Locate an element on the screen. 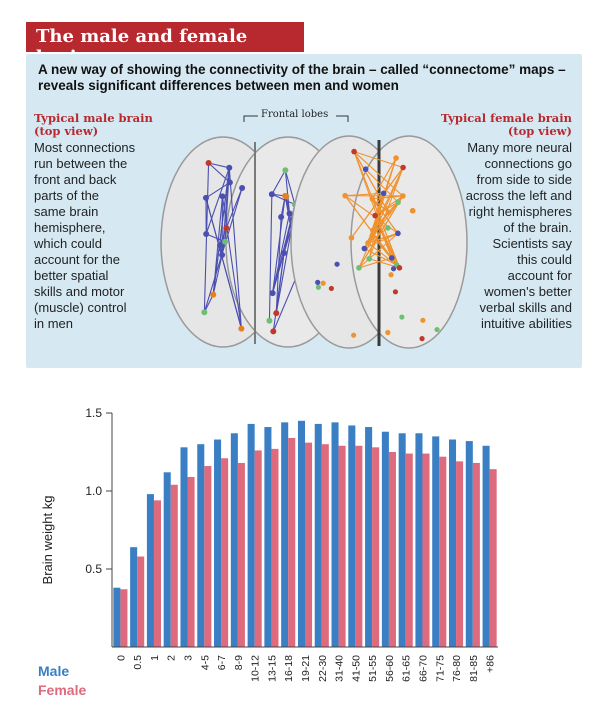 The width and height of the screenshot is (603, 720). x-tick-label: 19-21 is located at coordinates (306, 668).